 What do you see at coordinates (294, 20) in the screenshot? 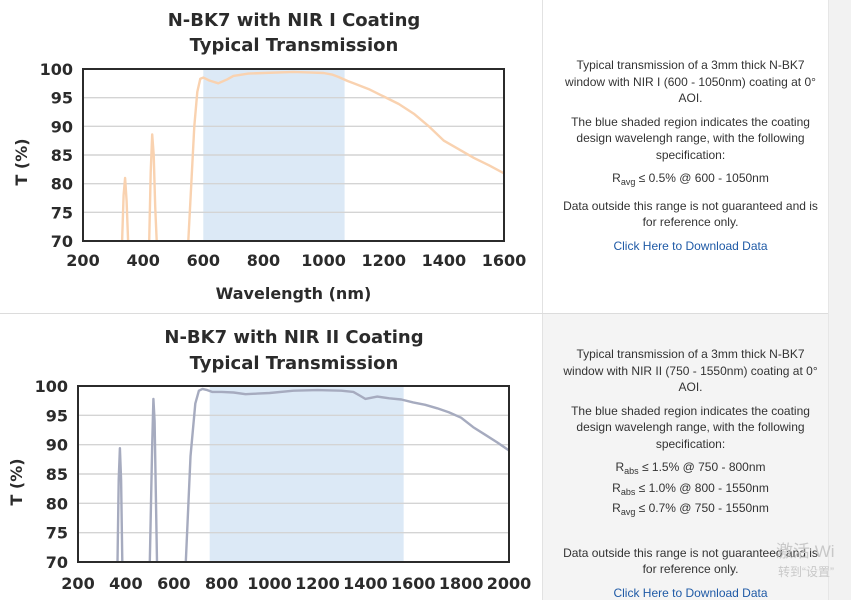
I see `chart-title-line-1: N-BK7 with NIR I Coating` at bounding box center [294, 20].